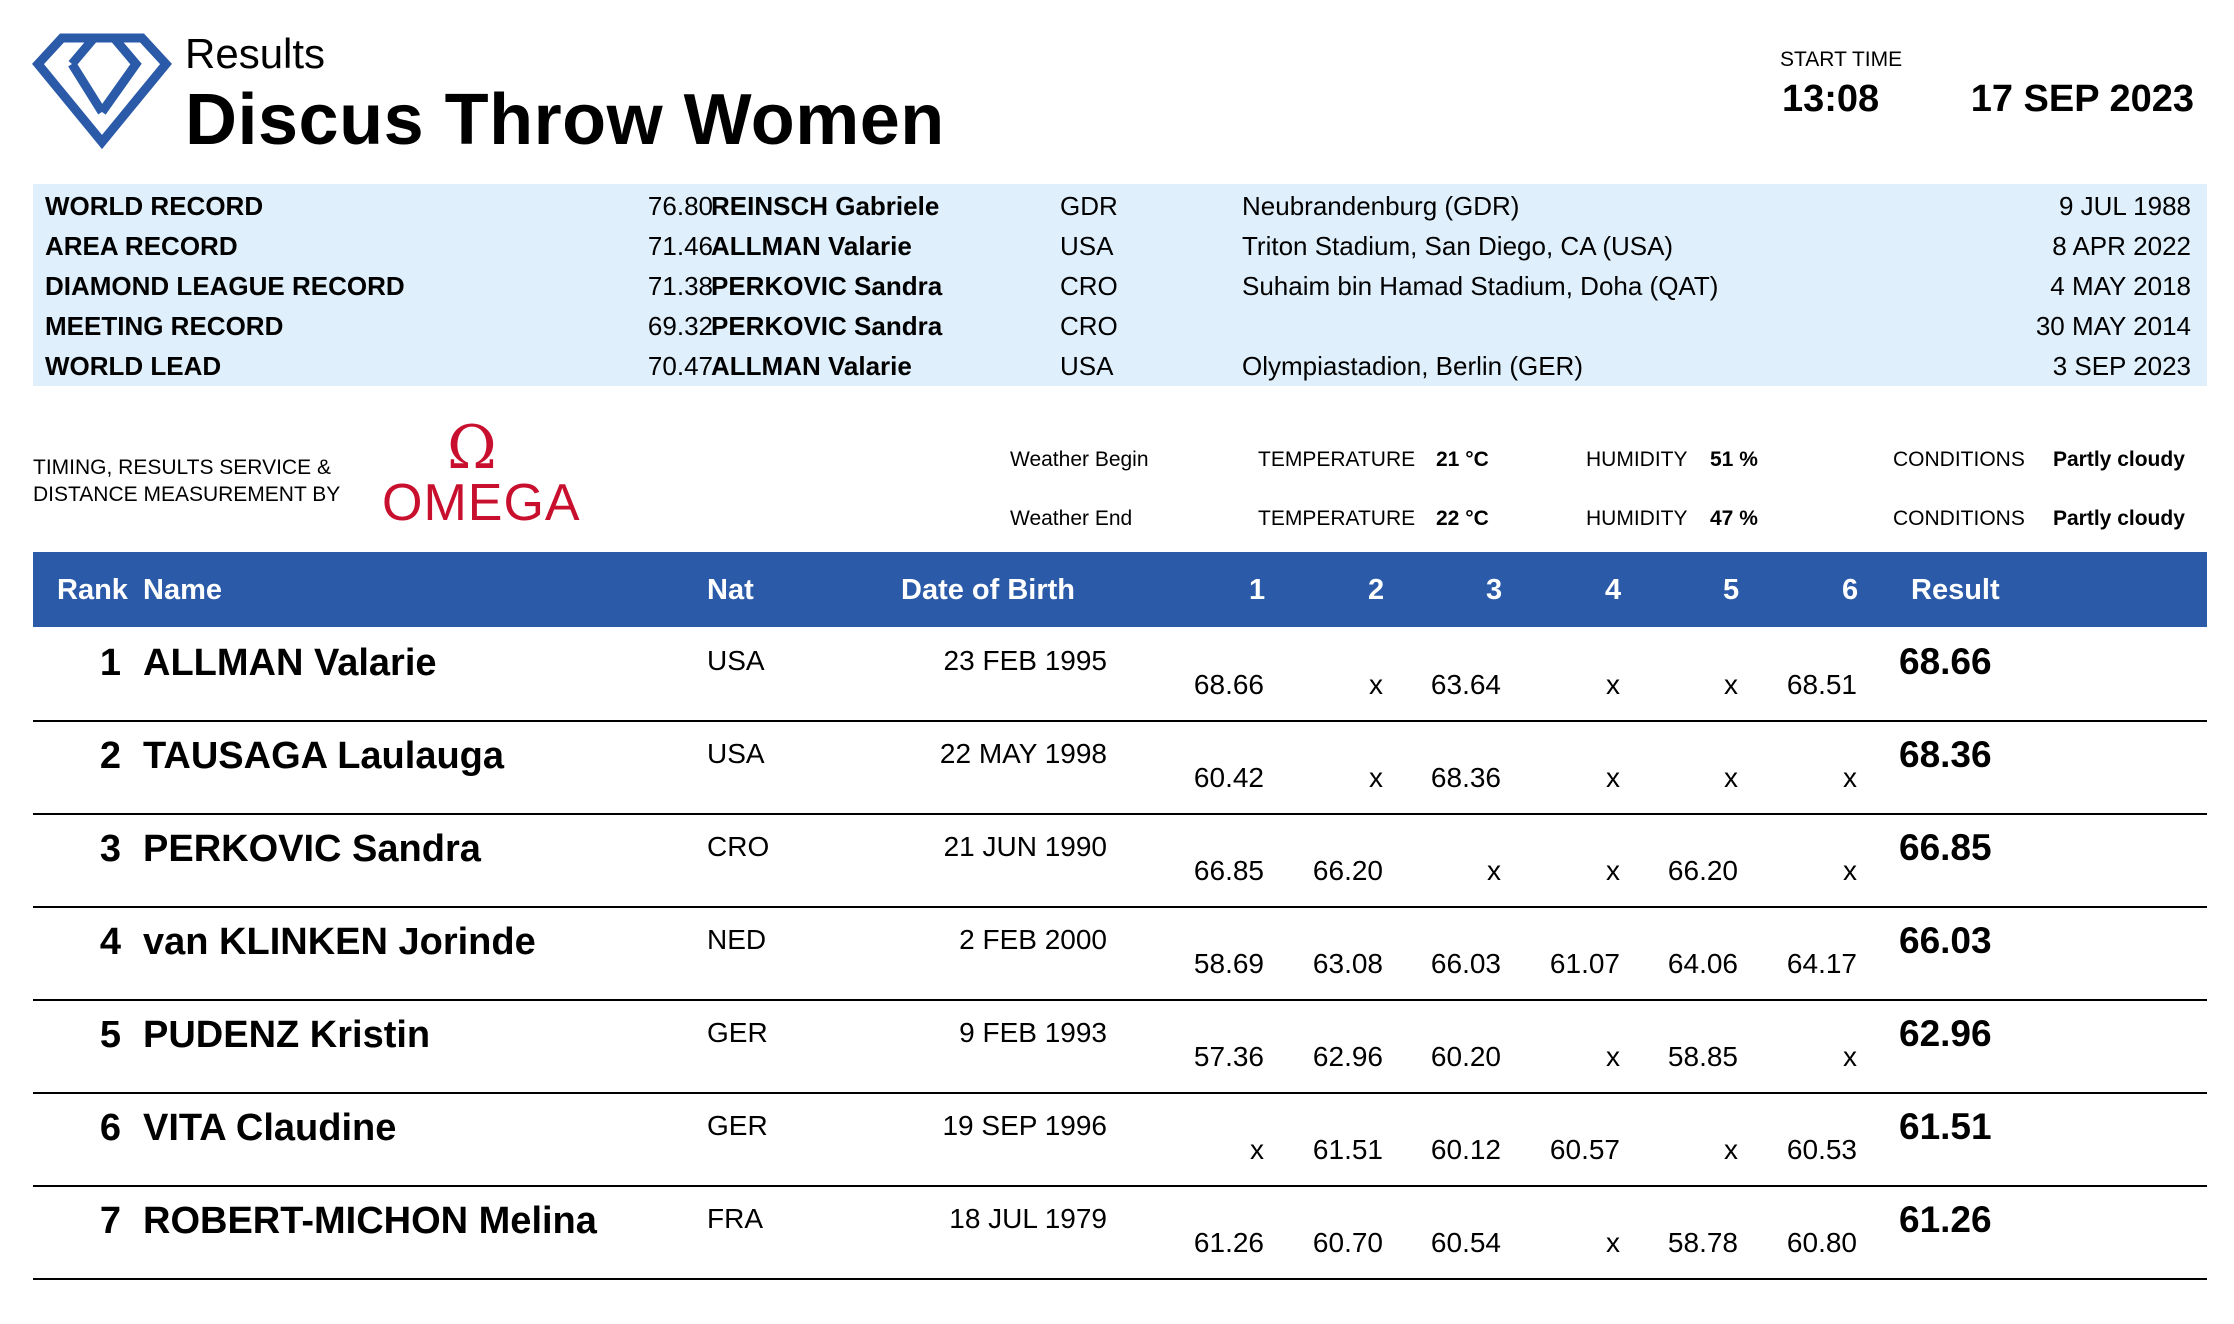  I want to click on name-cell: van KLINKEN Jorinde, so click(339, 942).